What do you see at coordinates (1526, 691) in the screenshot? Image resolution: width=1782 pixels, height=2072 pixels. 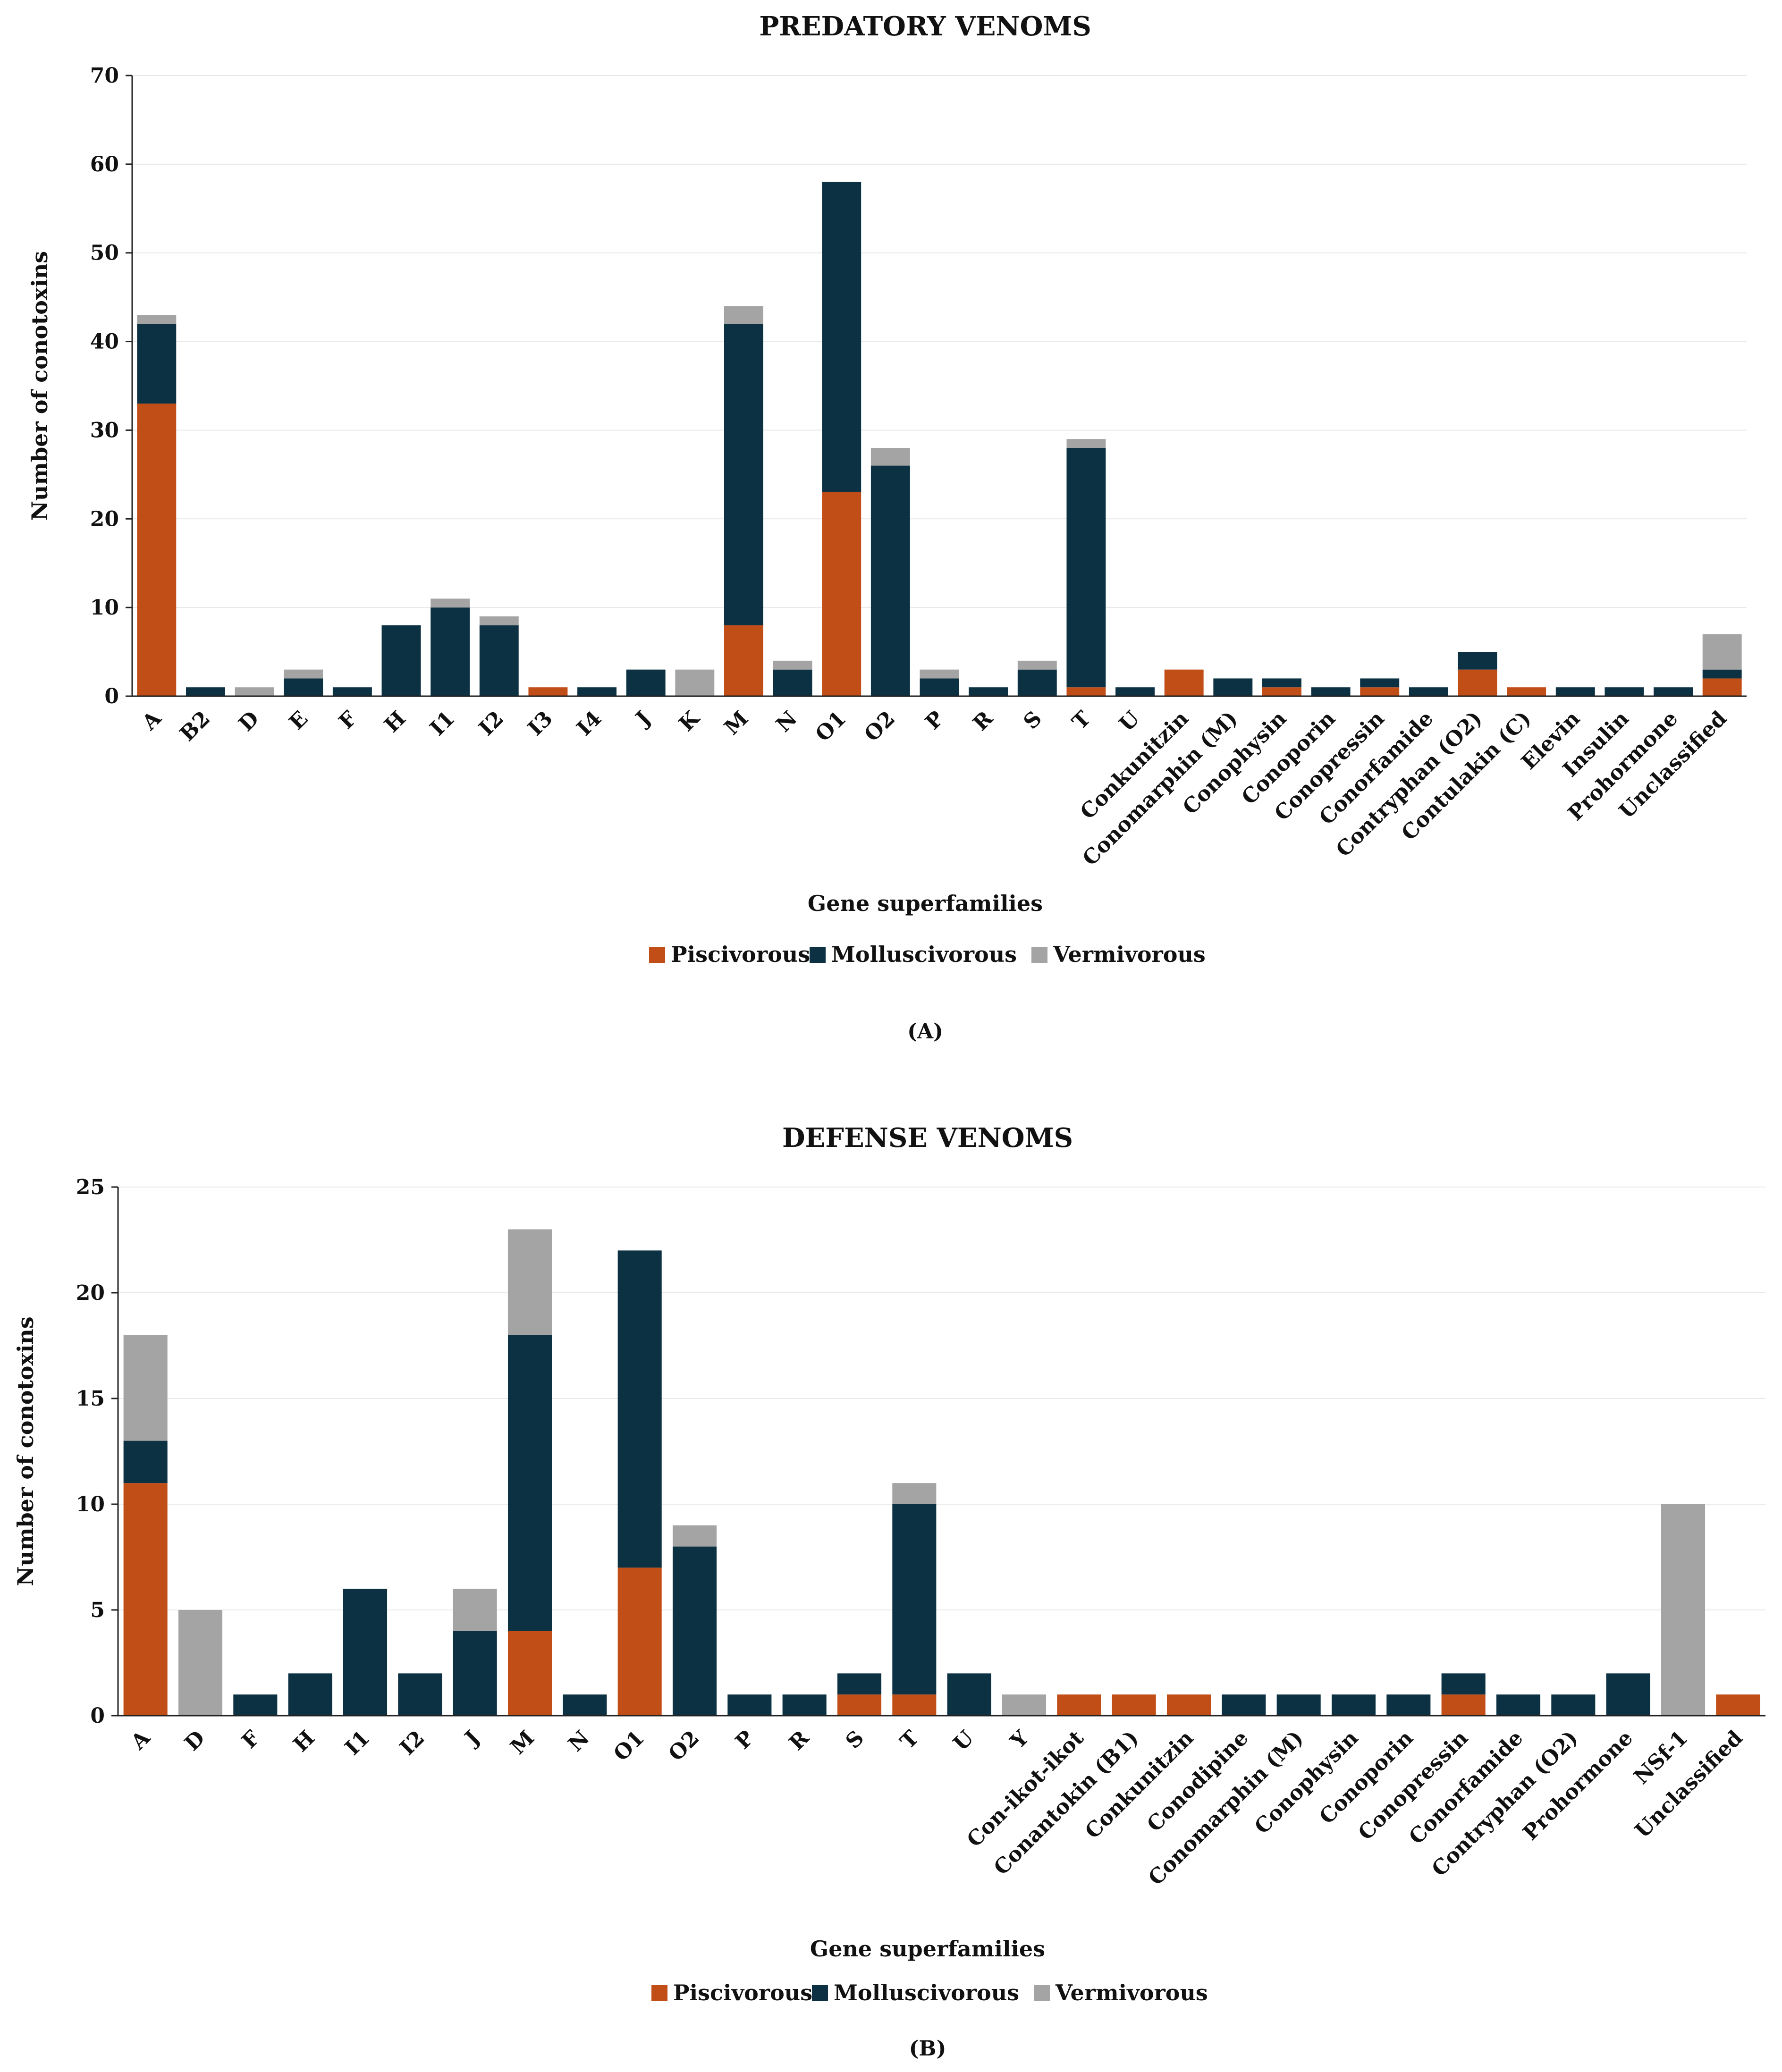 I see `bar-piscivorous-contulakin-c-` at bounding box center [1526, 691].